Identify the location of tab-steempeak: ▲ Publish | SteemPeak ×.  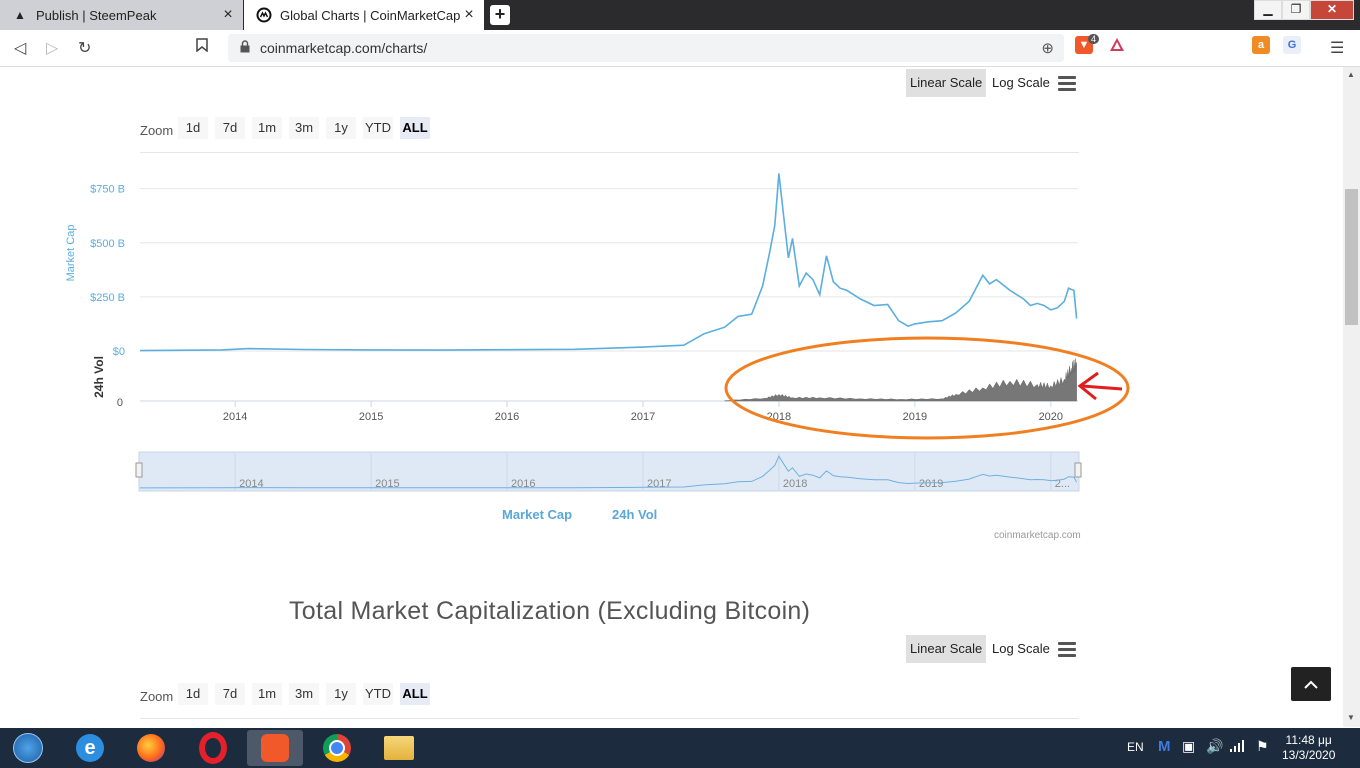
(121, 15).